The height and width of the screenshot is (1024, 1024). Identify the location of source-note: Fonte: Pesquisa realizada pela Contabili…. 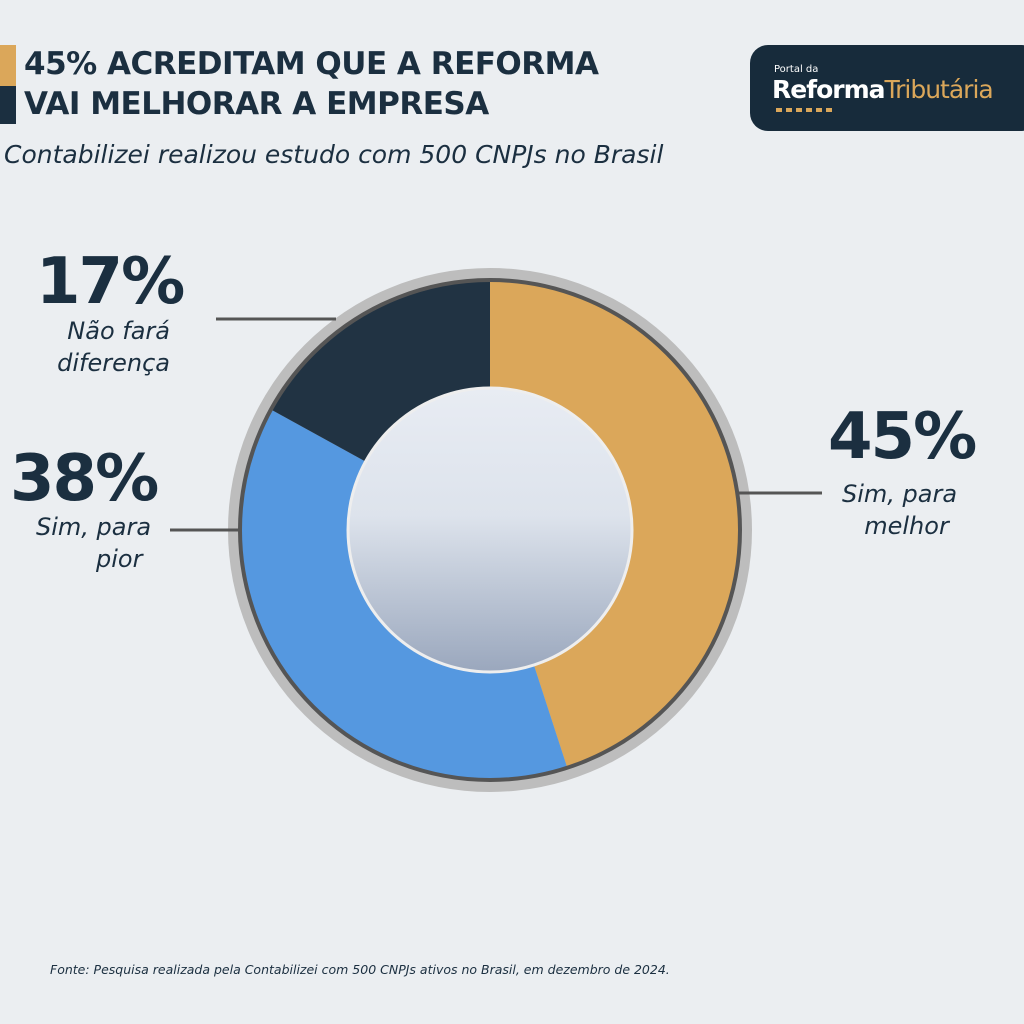
(360, 969).